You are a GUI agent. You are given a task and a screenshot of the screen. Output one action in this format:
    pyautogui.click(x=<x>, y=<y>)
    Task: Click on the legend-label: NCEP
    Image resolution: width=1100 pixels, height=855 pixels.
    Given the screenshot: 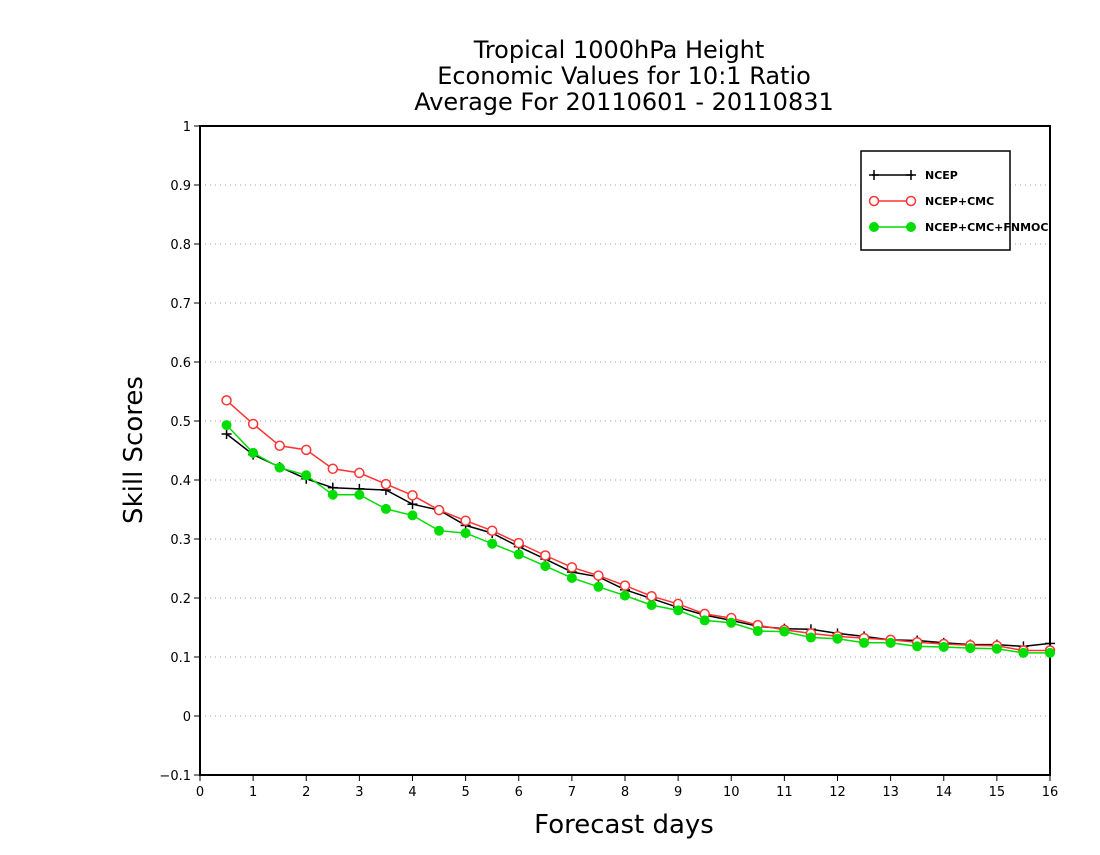 What is the action you would take?
    pyautogui.click(x=941, y=175)
    